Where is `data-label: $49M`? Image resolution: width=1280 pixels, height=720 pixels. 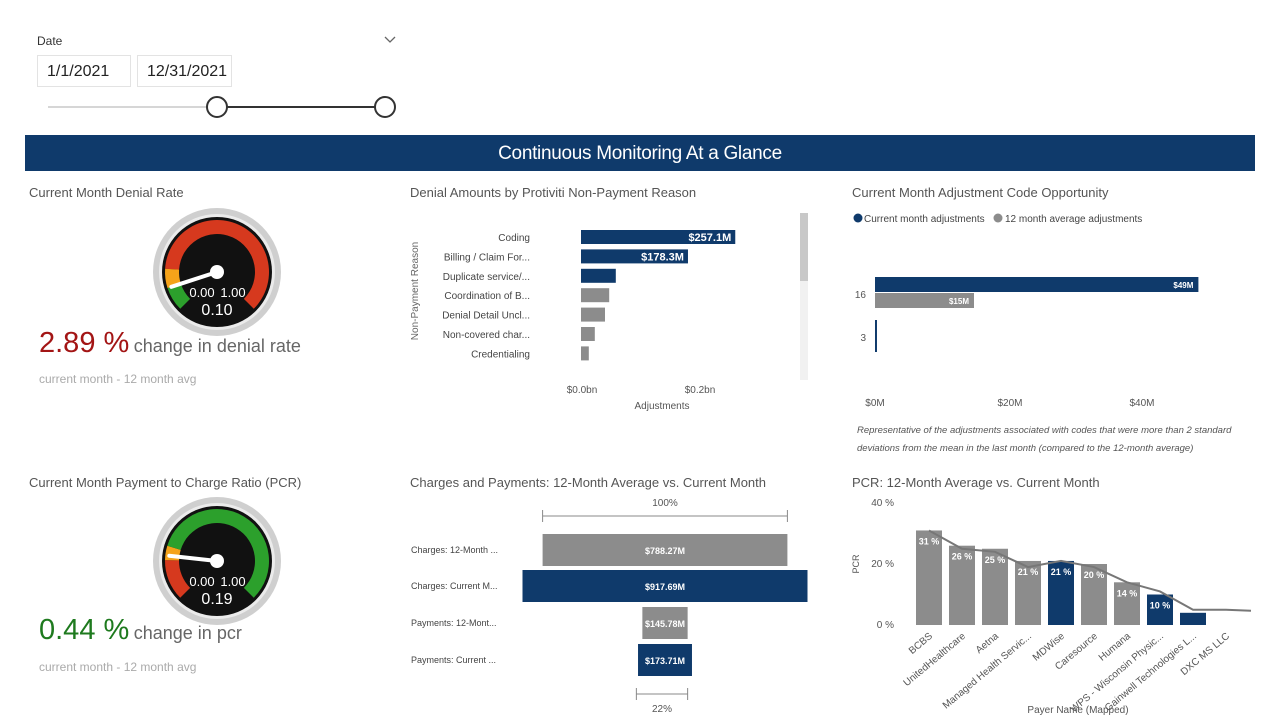 data-label: $49M is located at coordinates (1183, 285).